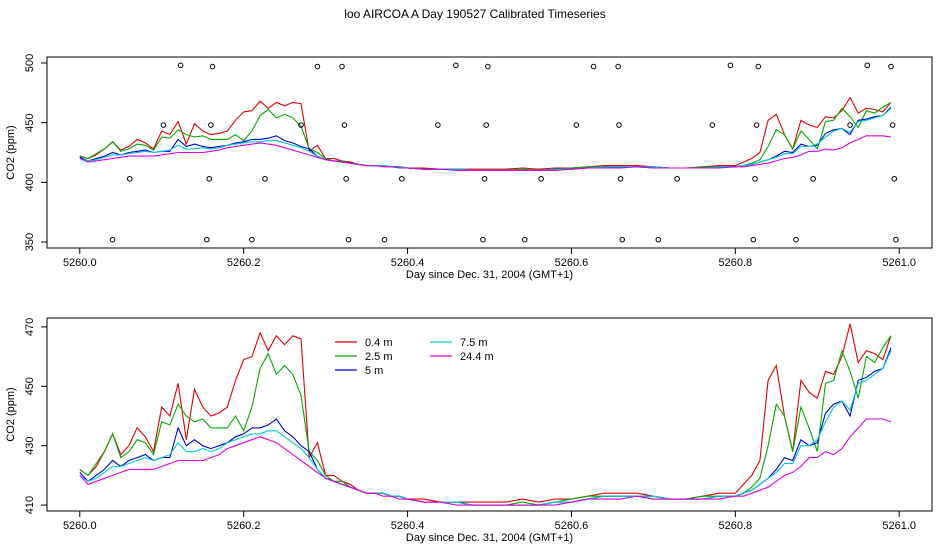 This screenshot has width=950, height=550. I want to click on series-line-7-5-m, so click(485, 139).